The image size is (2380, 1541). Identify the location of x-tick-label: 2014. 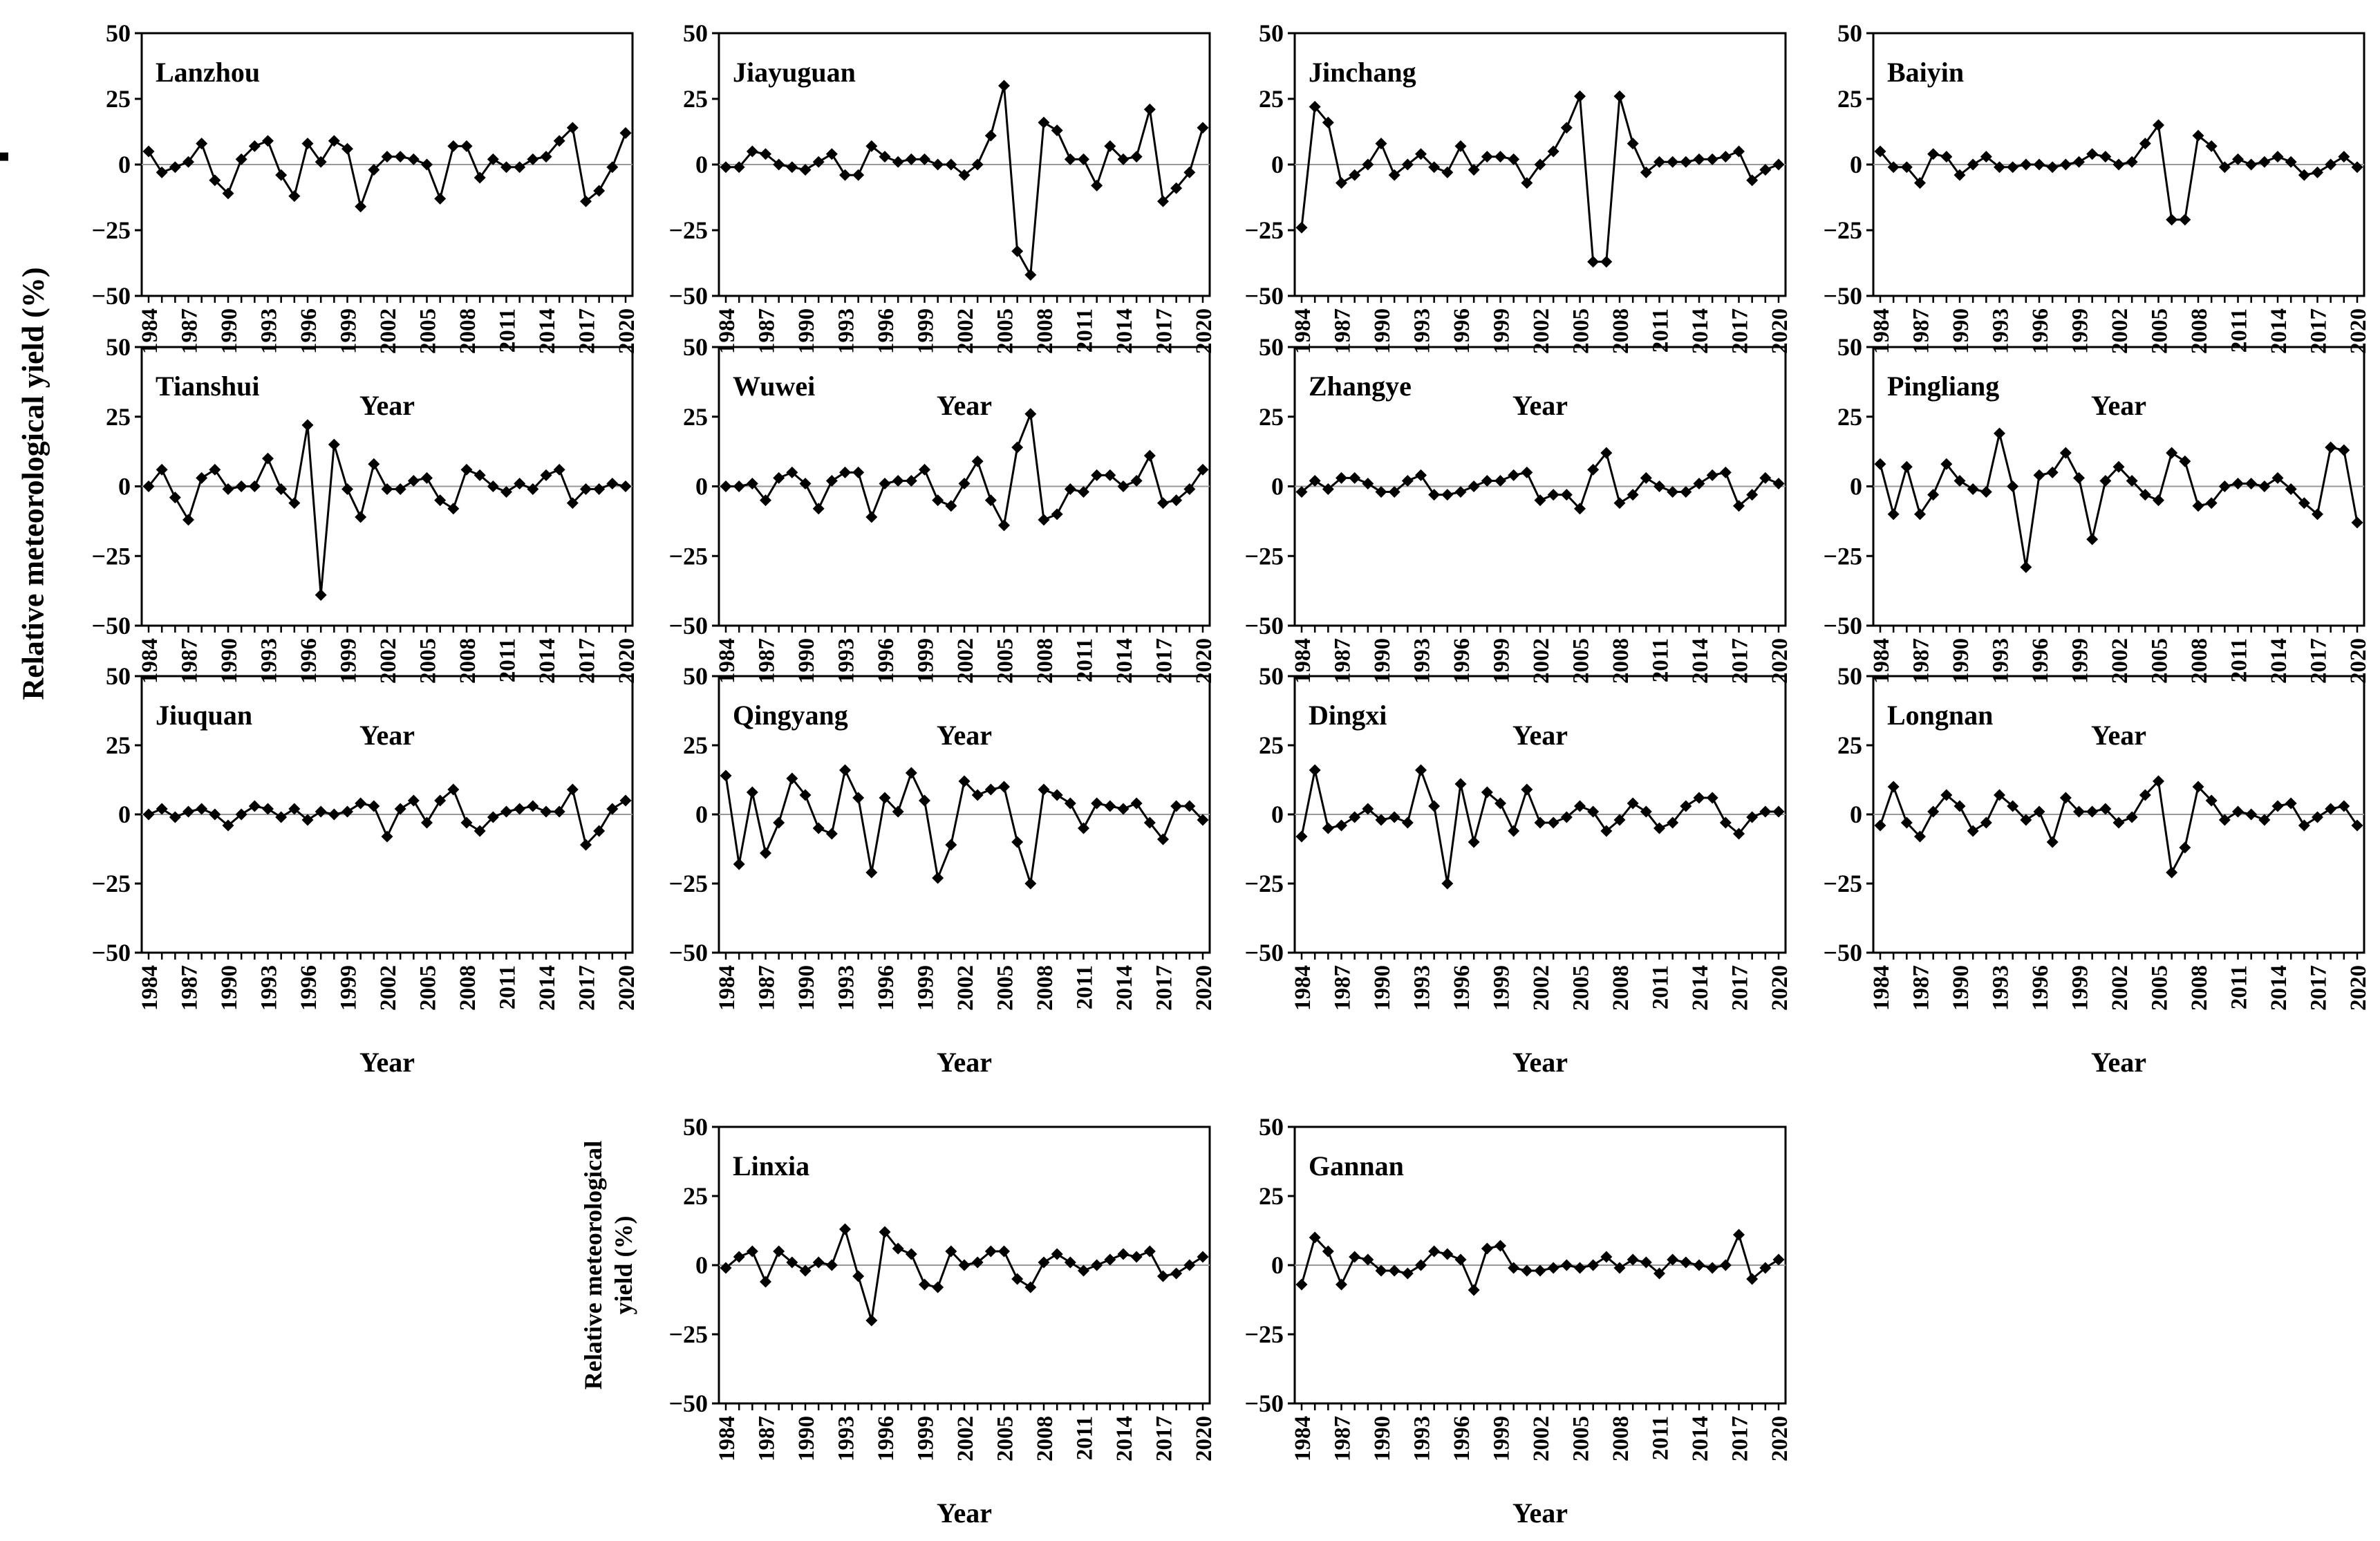
(2279, 988).